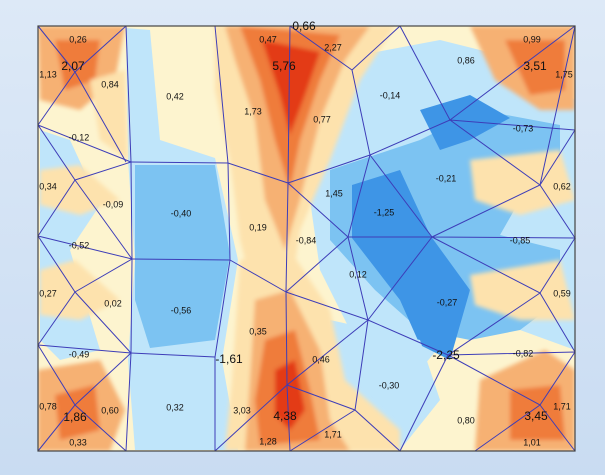 Image resolution: width=605 pixels, height=475 pixels. I want to click on pos-region-top-right-strong, so click(535, 67).